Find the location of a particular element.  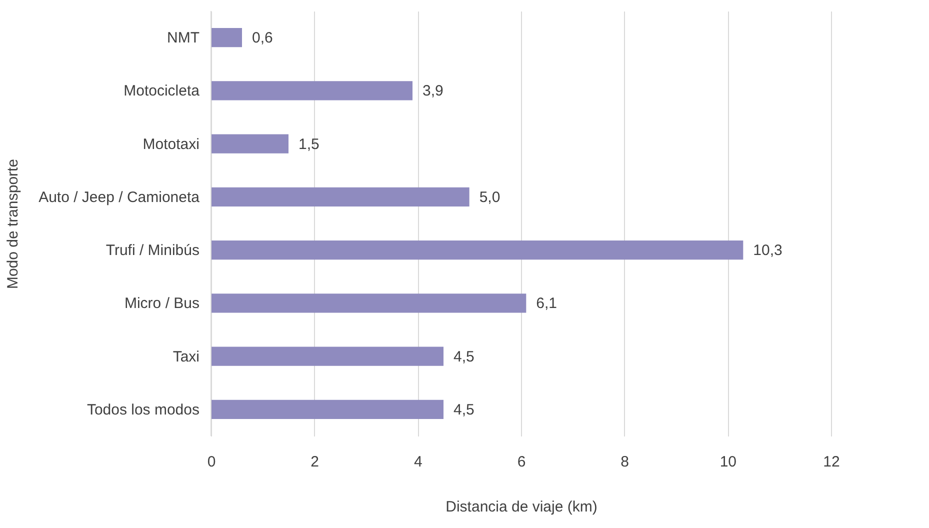

x-tick-label: 6 is located at coordinates (521, 462).